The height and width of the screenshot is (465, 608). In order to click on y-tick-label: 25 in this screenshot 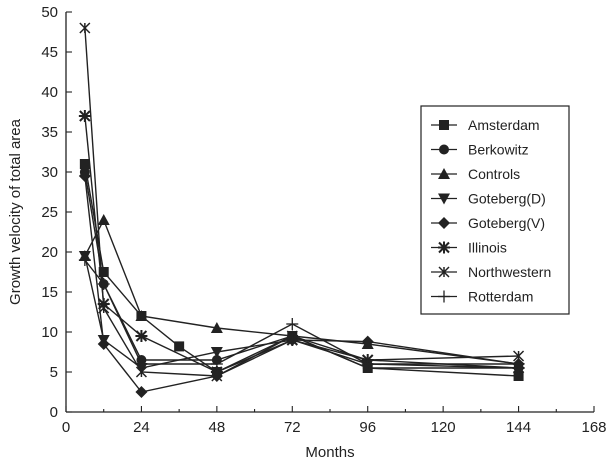, I will do `click(49, 212)`.